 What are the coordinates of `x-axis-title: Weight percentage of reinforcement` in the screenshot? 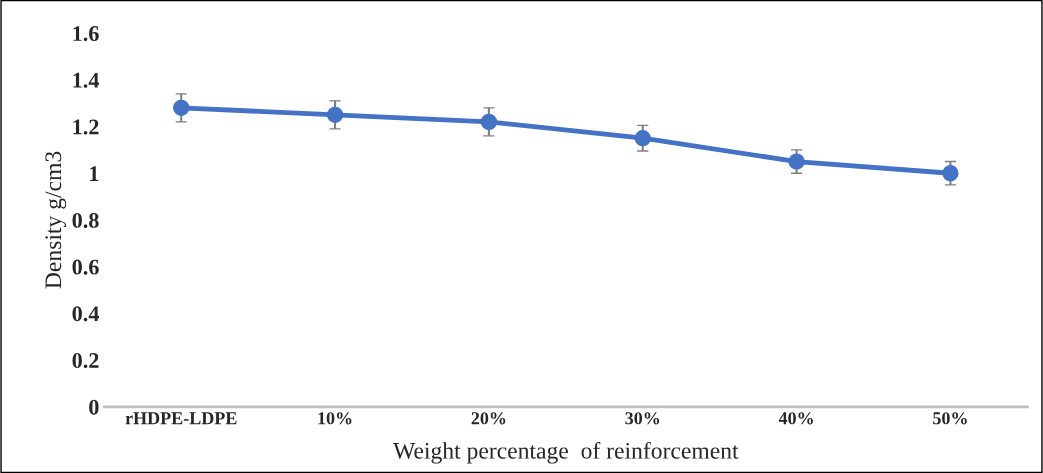 It's located at (566, 452).